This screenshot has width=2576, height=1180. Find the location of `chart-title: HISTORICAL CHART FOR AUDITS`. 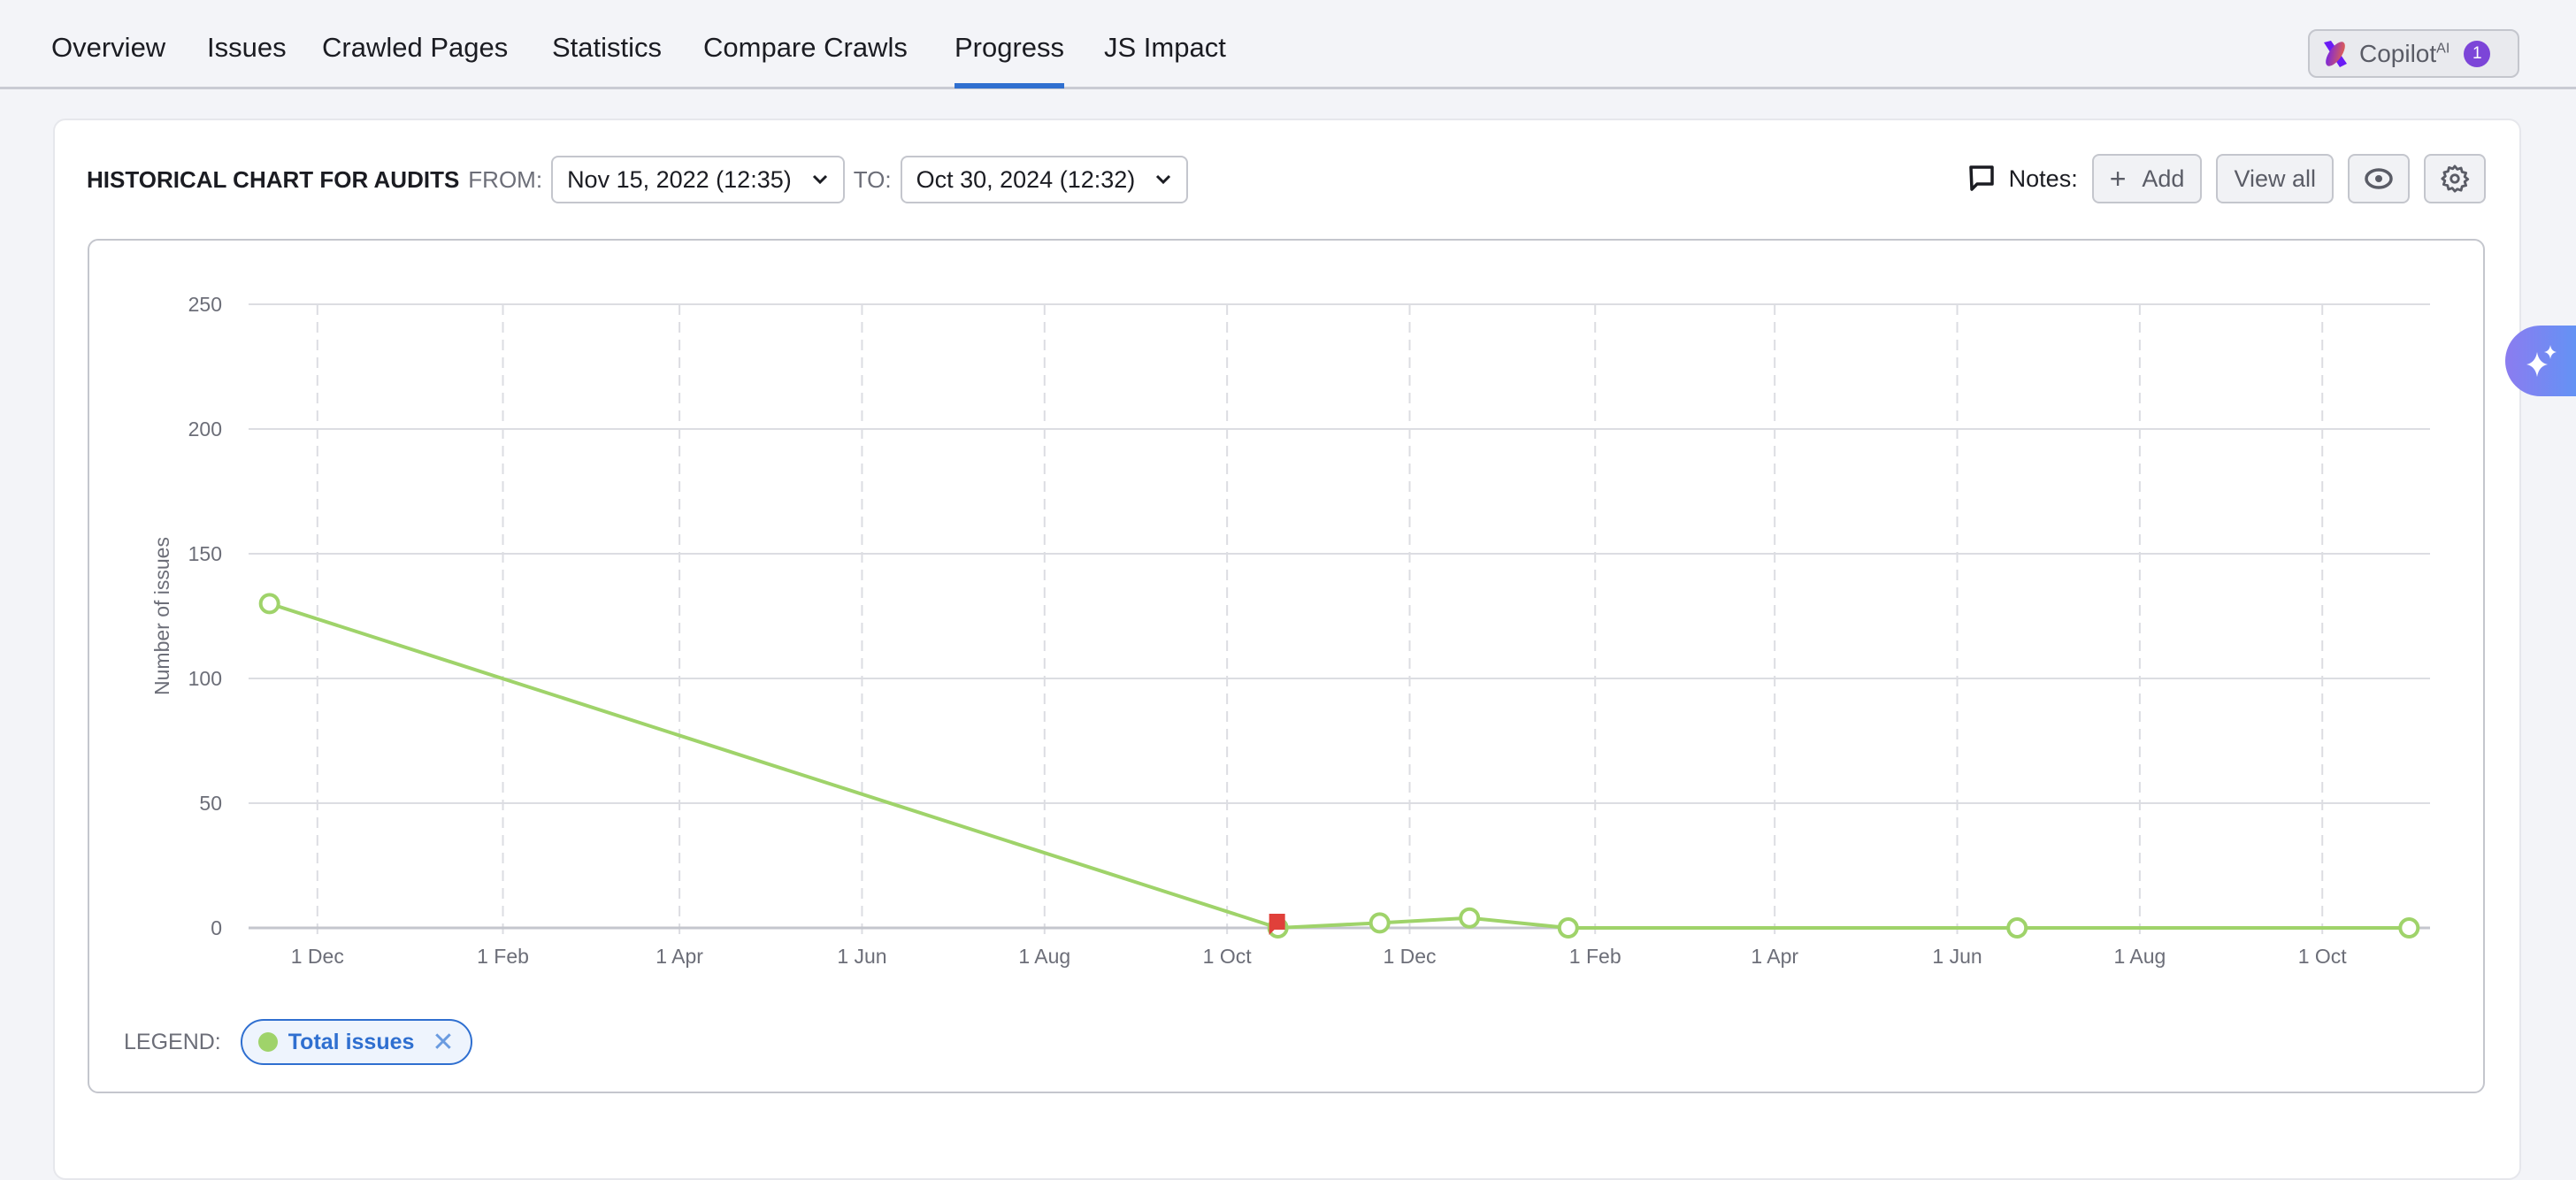

chart-title: HISTORICAL CHART FOR AUDITS is located at coordinates (273, 179).